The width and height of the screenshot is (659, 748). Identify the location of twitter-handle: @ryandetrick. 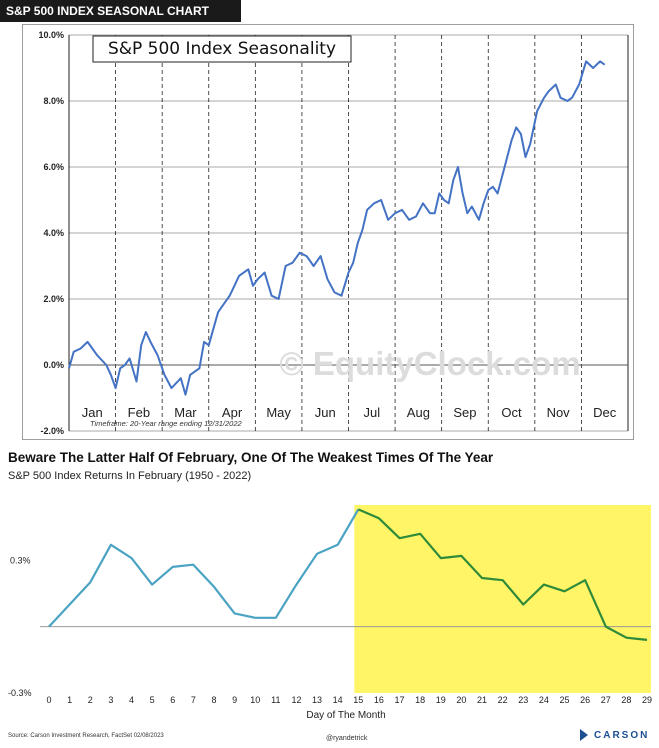
(347, 738).